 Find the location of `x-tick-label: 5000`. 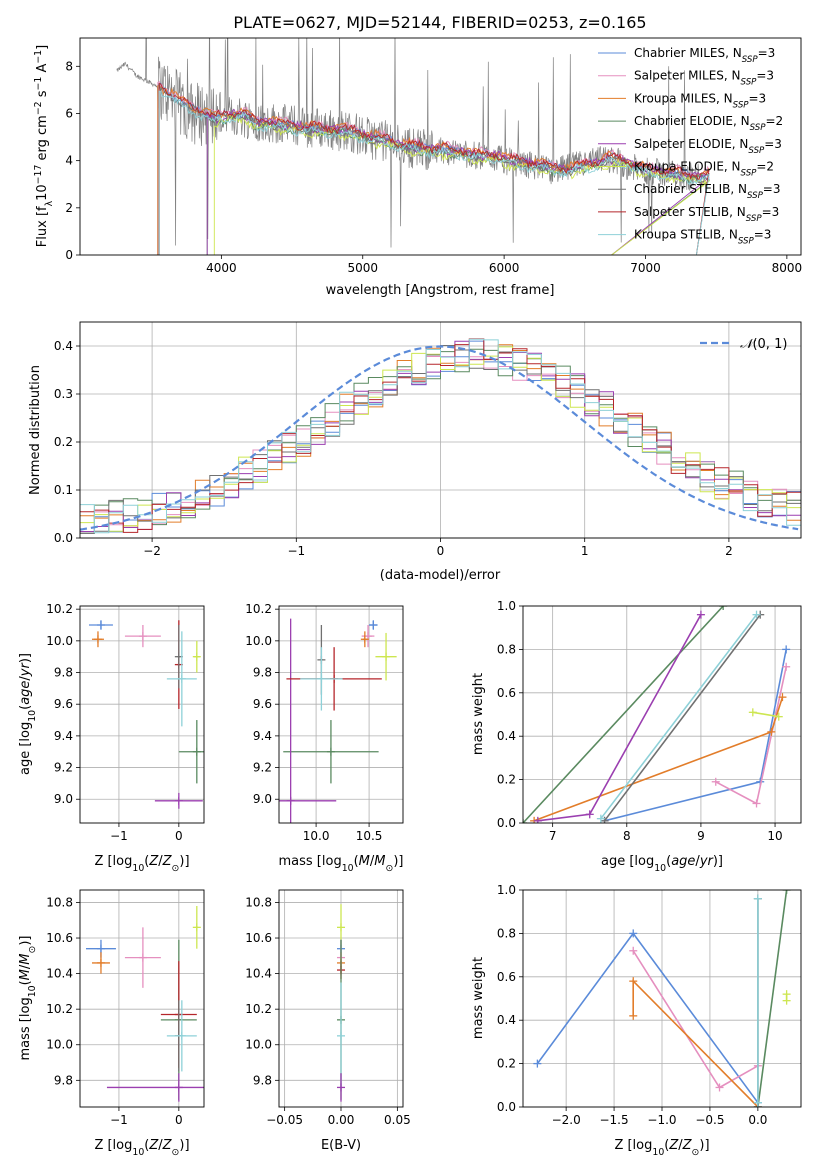

x-tick-label: 5000 is located at coordinates (362, 268).